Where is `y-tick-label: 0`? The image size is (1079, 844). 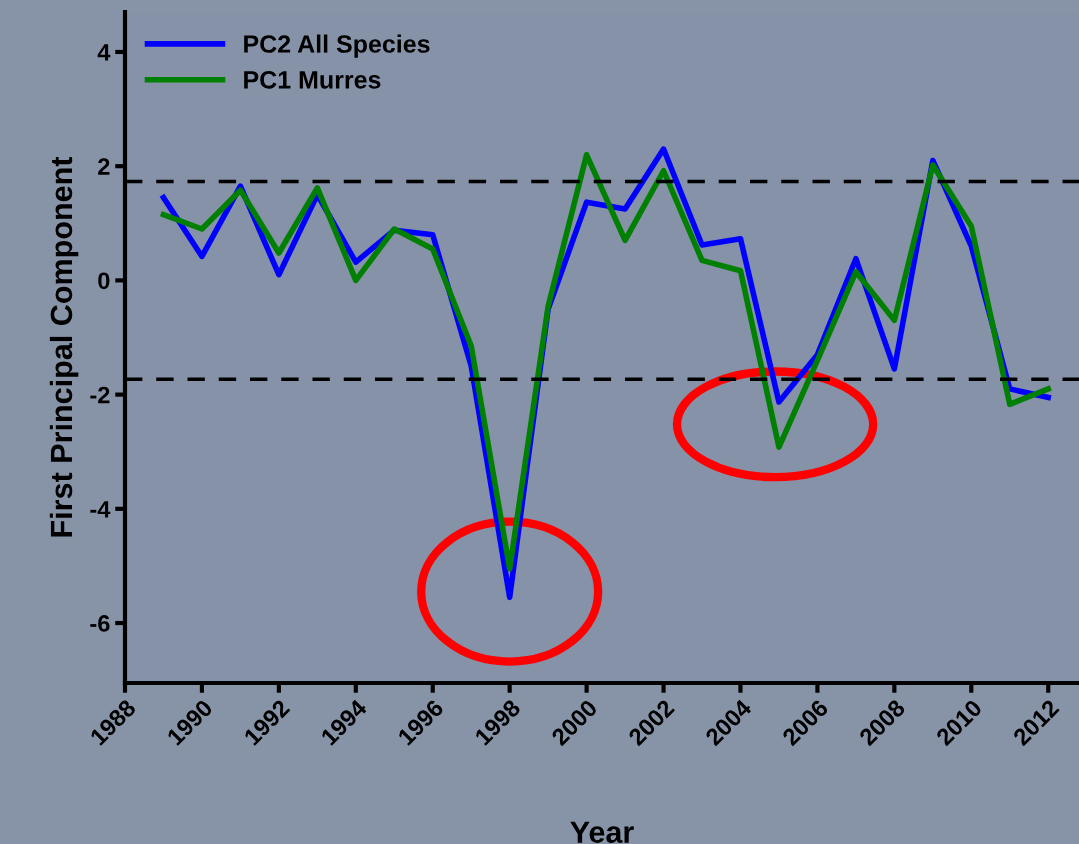
y-tick-label: 0 is located at coordinates (104, 281).